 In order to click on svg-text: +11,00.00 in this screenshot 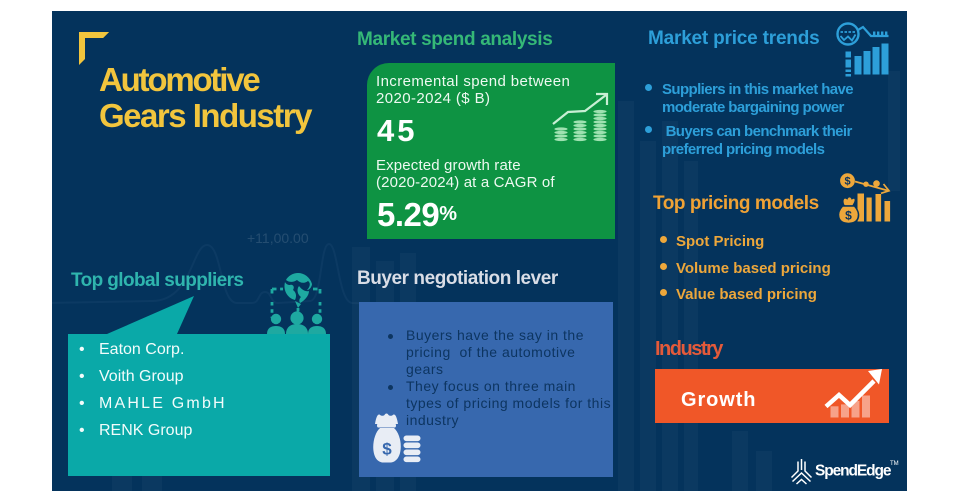, I will do `click(278, 238)`.